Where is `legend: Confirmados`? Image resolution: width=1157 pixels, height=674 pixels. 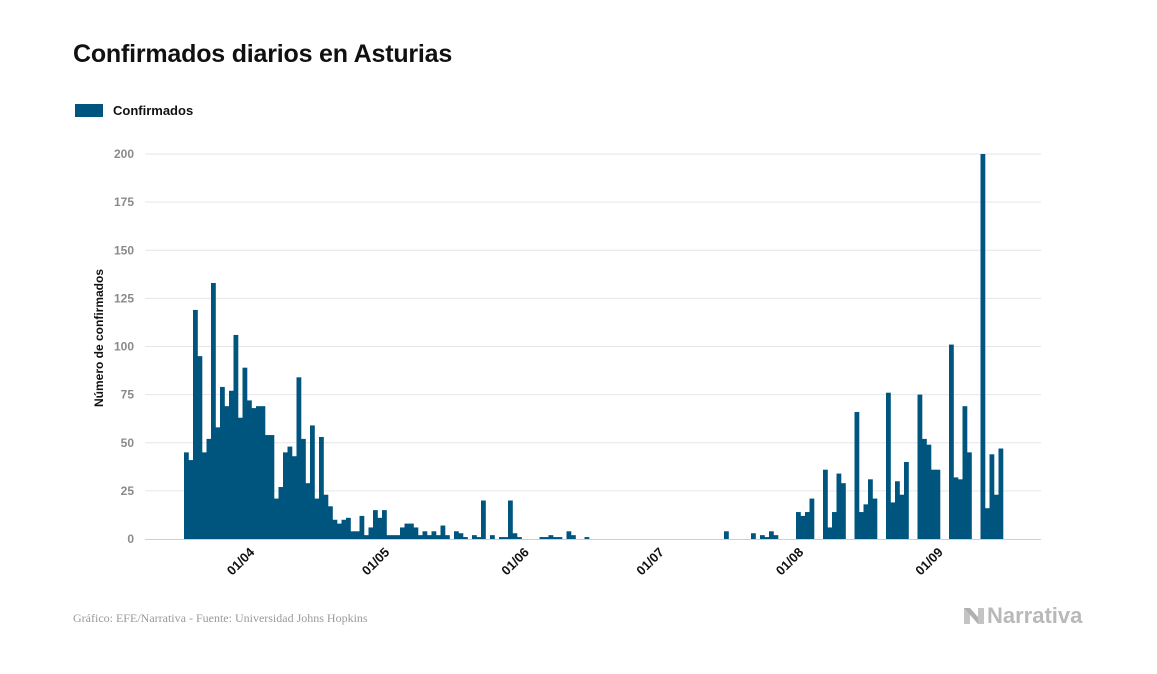
legend: Confirmados is located at coordinates (134, 110).